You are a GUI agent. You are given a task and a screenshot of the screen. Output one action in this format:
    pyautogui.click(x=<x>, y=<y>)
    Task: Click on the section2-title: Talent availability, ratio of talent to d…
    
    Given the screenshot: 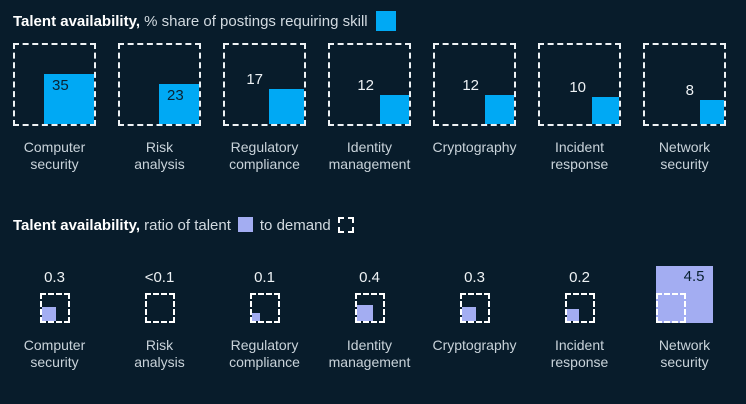 What is the action you would take?
    pyautogui.click(x=183, y=225)
    